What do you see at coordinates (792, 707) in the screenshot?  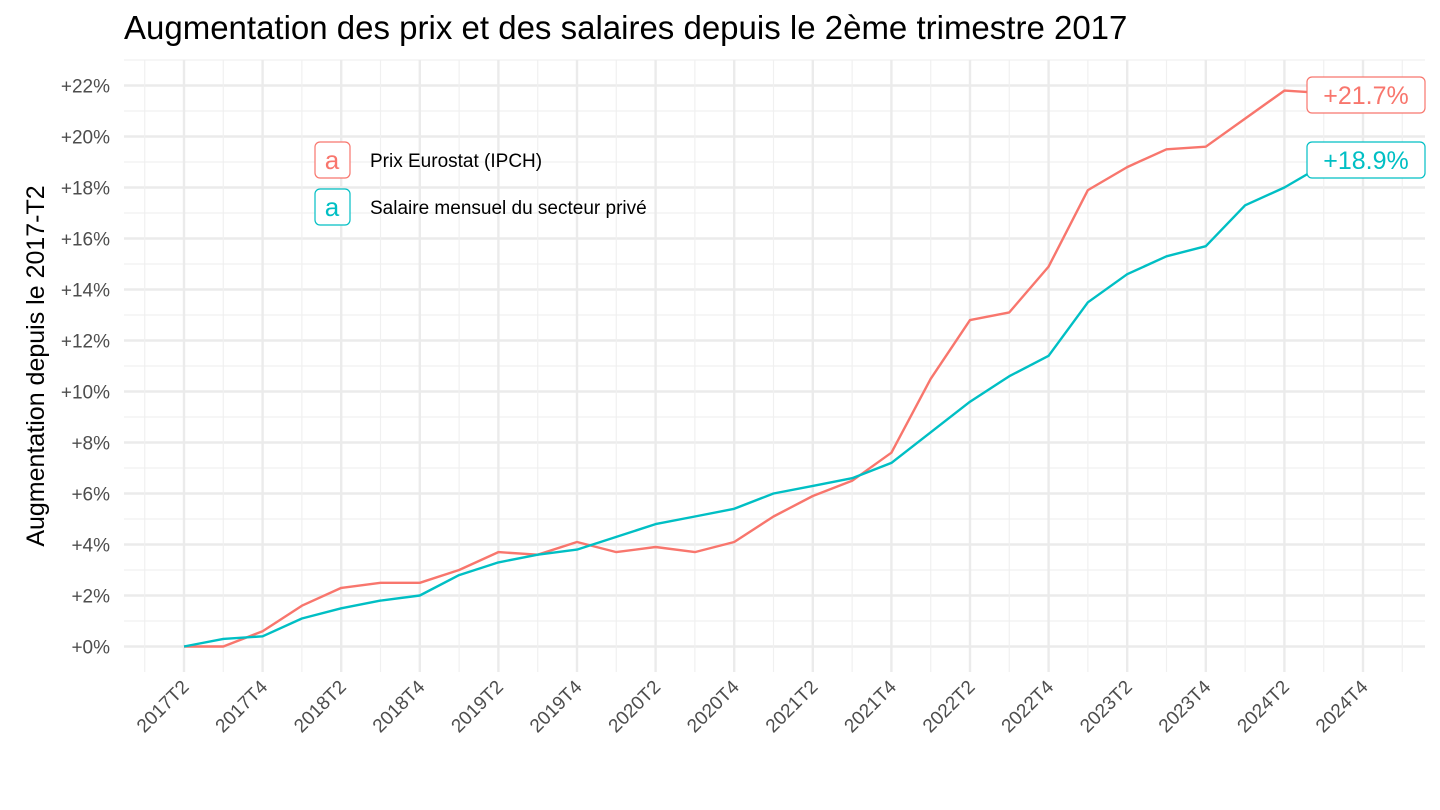 I see `x-tick-label: 2021T2` at bounding box center [792, 707].